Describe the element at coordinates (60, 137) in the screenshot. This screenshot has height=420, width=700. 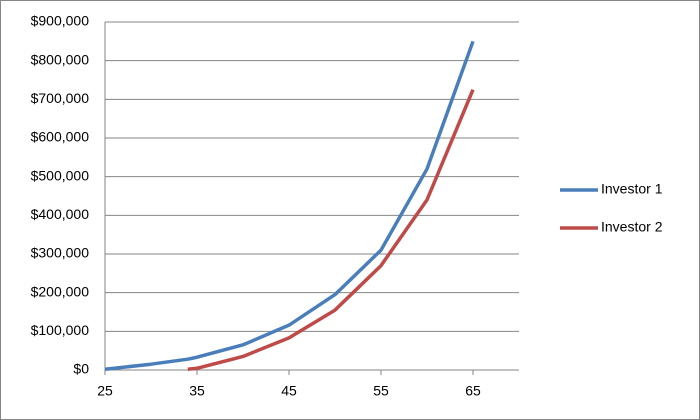
I see `y-tick-label: $600,000` at that location.